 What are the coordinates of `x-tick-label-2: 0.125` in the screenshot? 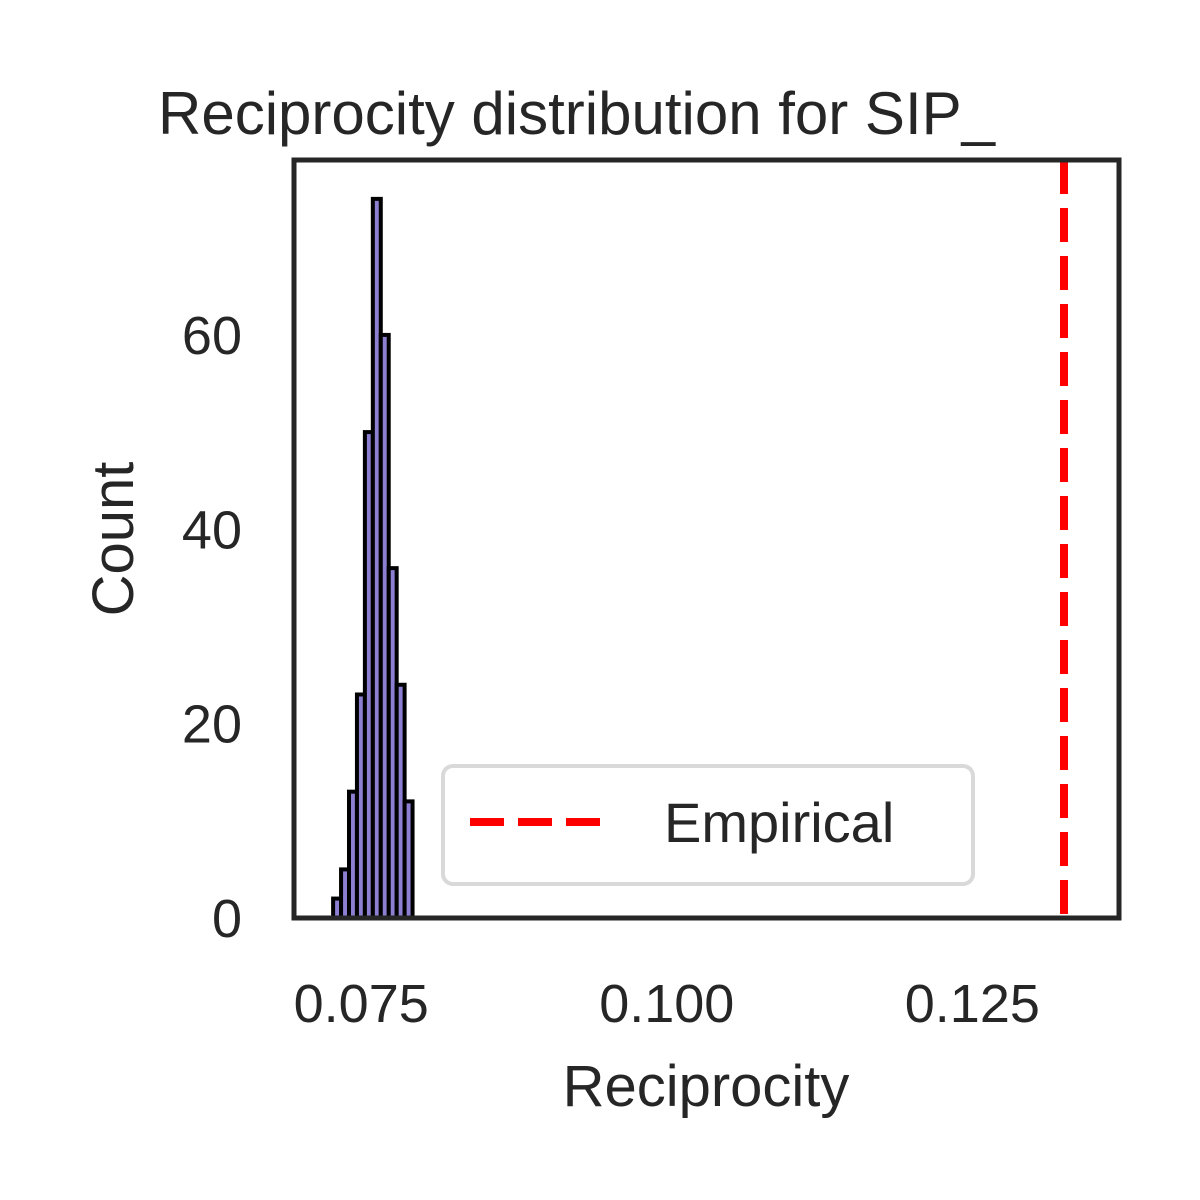 It's located at (972, 1004).